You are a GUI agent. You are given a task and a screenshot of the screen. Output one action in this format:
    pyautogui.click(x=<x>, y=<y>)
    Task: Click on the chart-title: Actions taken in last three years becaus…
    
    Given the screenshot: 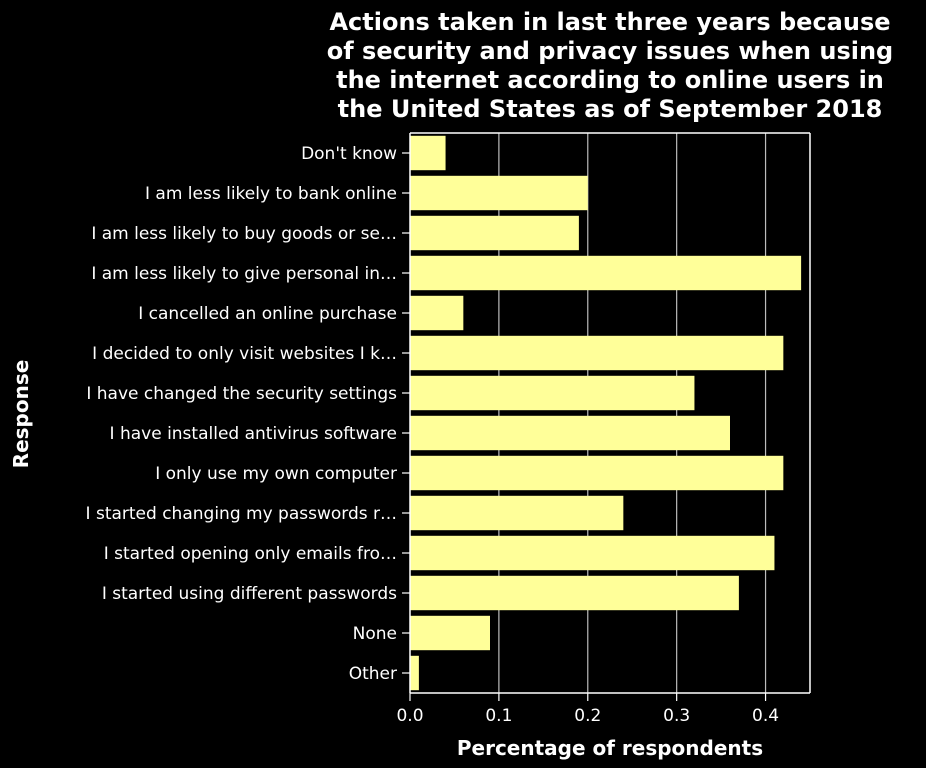 What is the action you would take?
    pyautogui.click(x=610, y=65)
    